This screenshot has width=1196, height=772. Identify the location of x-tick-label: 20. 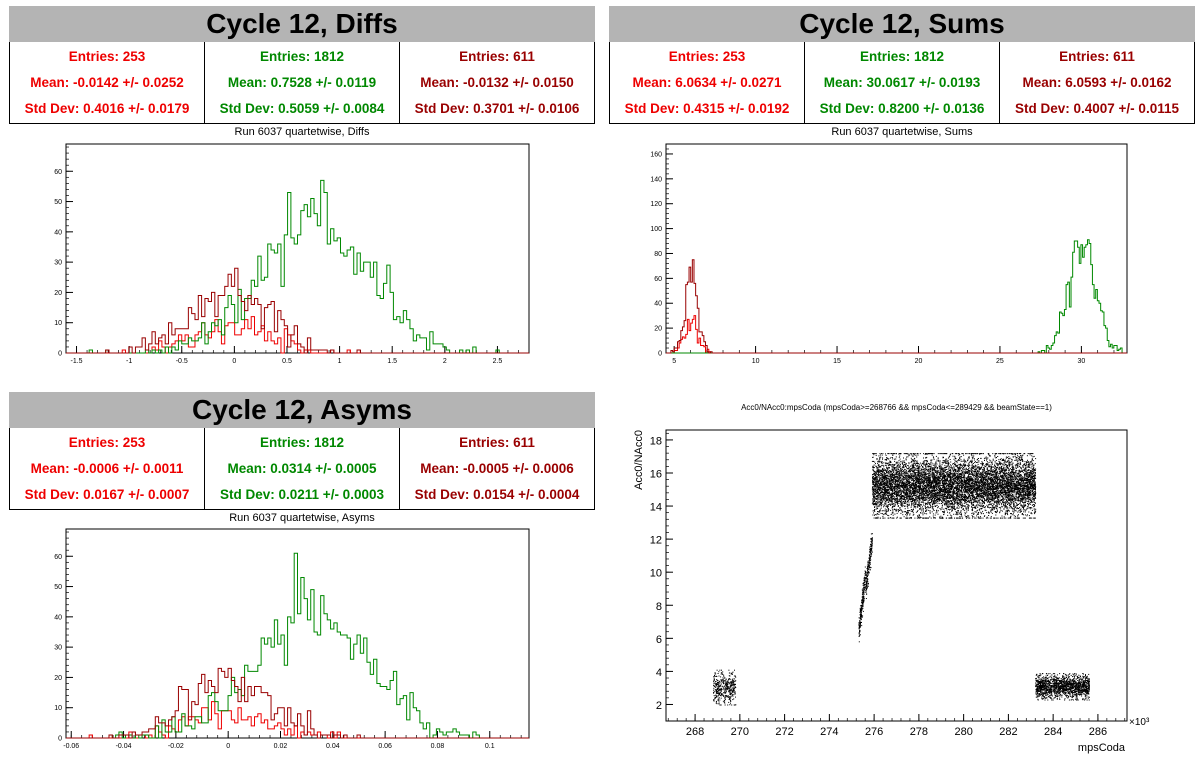
(919, 361).